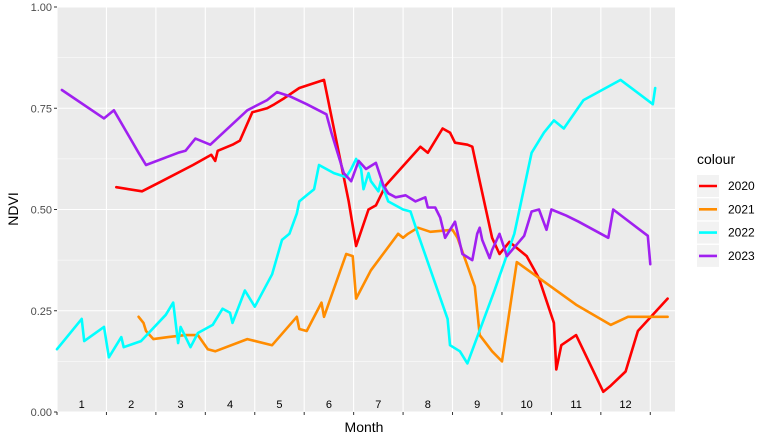 This screenshot has height=442, width=773. What do you see at coordinates (378, 405) in the screenshot?
I see `month-label: 7` at bounding box center [378, 405].